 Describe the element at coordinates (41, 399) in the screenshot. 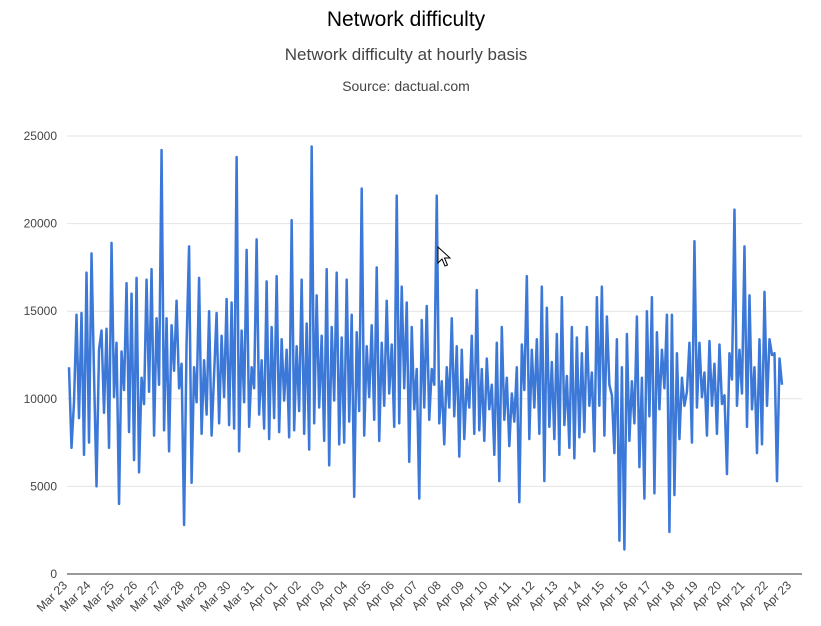

I see `y-tick-label: 10000` at that location.